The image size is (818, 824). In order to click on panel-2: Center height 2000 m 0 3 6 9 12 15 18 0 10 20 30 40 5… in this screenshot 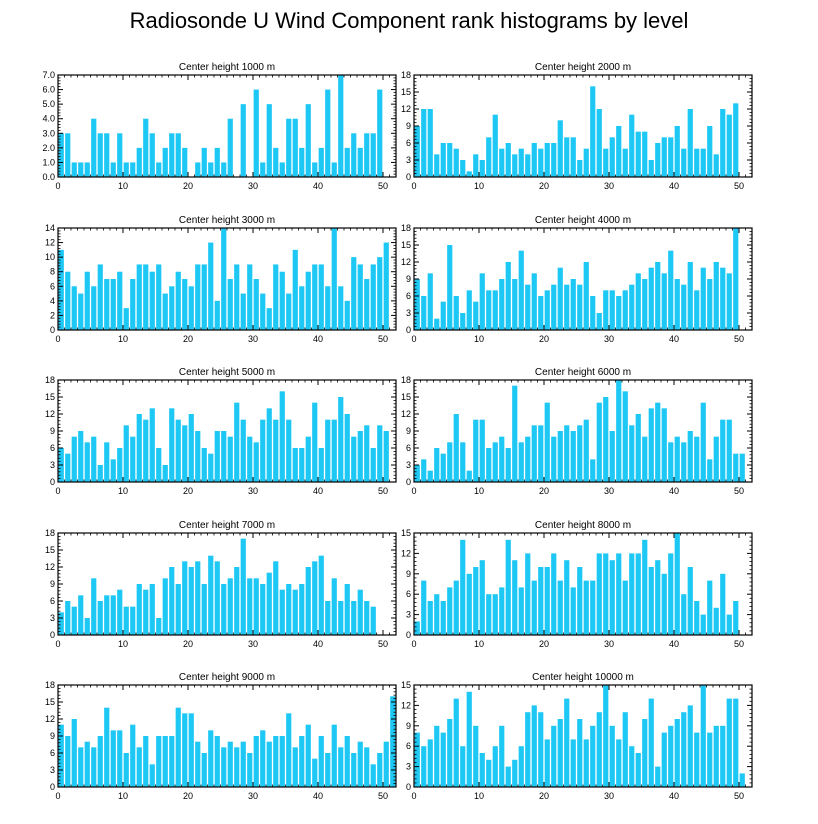, I will do `click(577, 126)`.